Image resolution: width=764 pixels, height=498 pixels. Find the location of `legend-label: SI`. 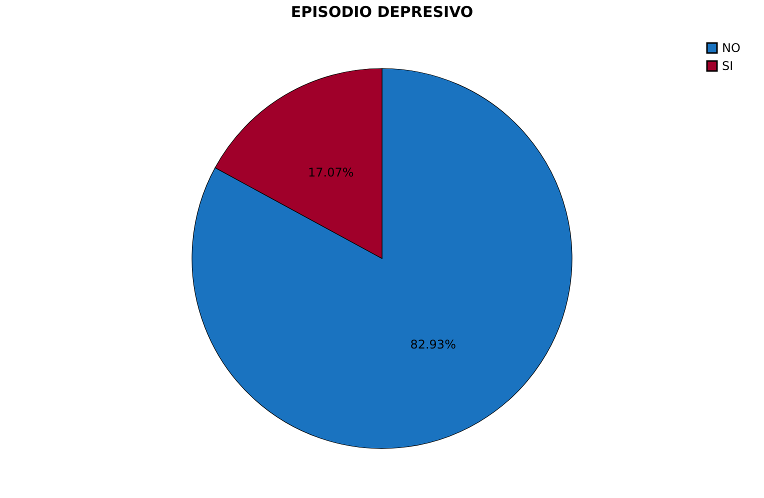

legend-label: SI is located at coordinates (728, 66).